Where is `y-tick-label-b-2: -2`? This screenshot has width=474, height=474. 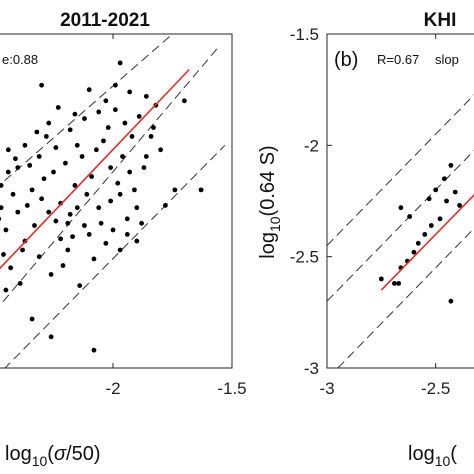 y-tick-label-b-2: -2 is located at coordinates (311, 145).